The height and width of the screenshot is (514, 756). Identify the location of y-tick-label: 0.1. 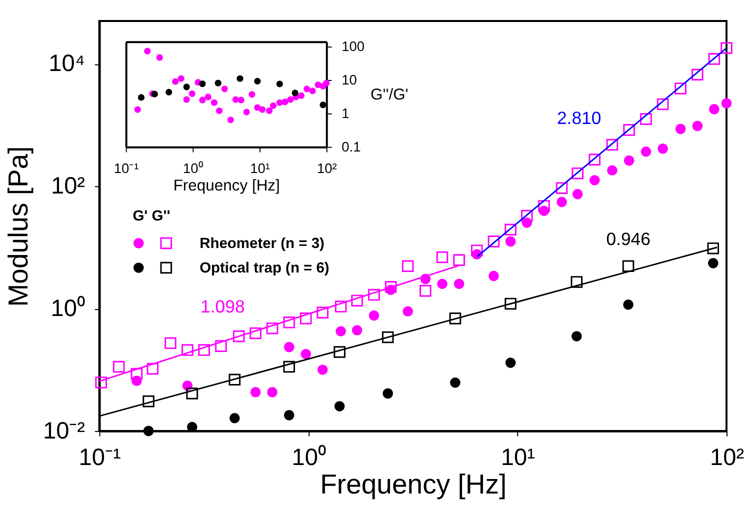
(351, 146).